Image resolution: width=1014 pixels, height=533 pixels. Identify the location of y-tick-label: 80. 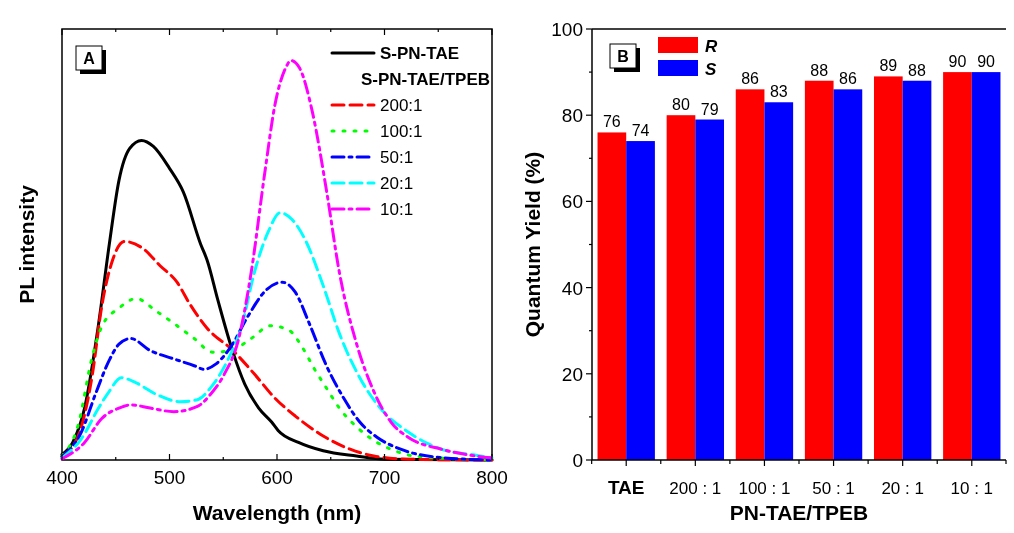
(572, 116).